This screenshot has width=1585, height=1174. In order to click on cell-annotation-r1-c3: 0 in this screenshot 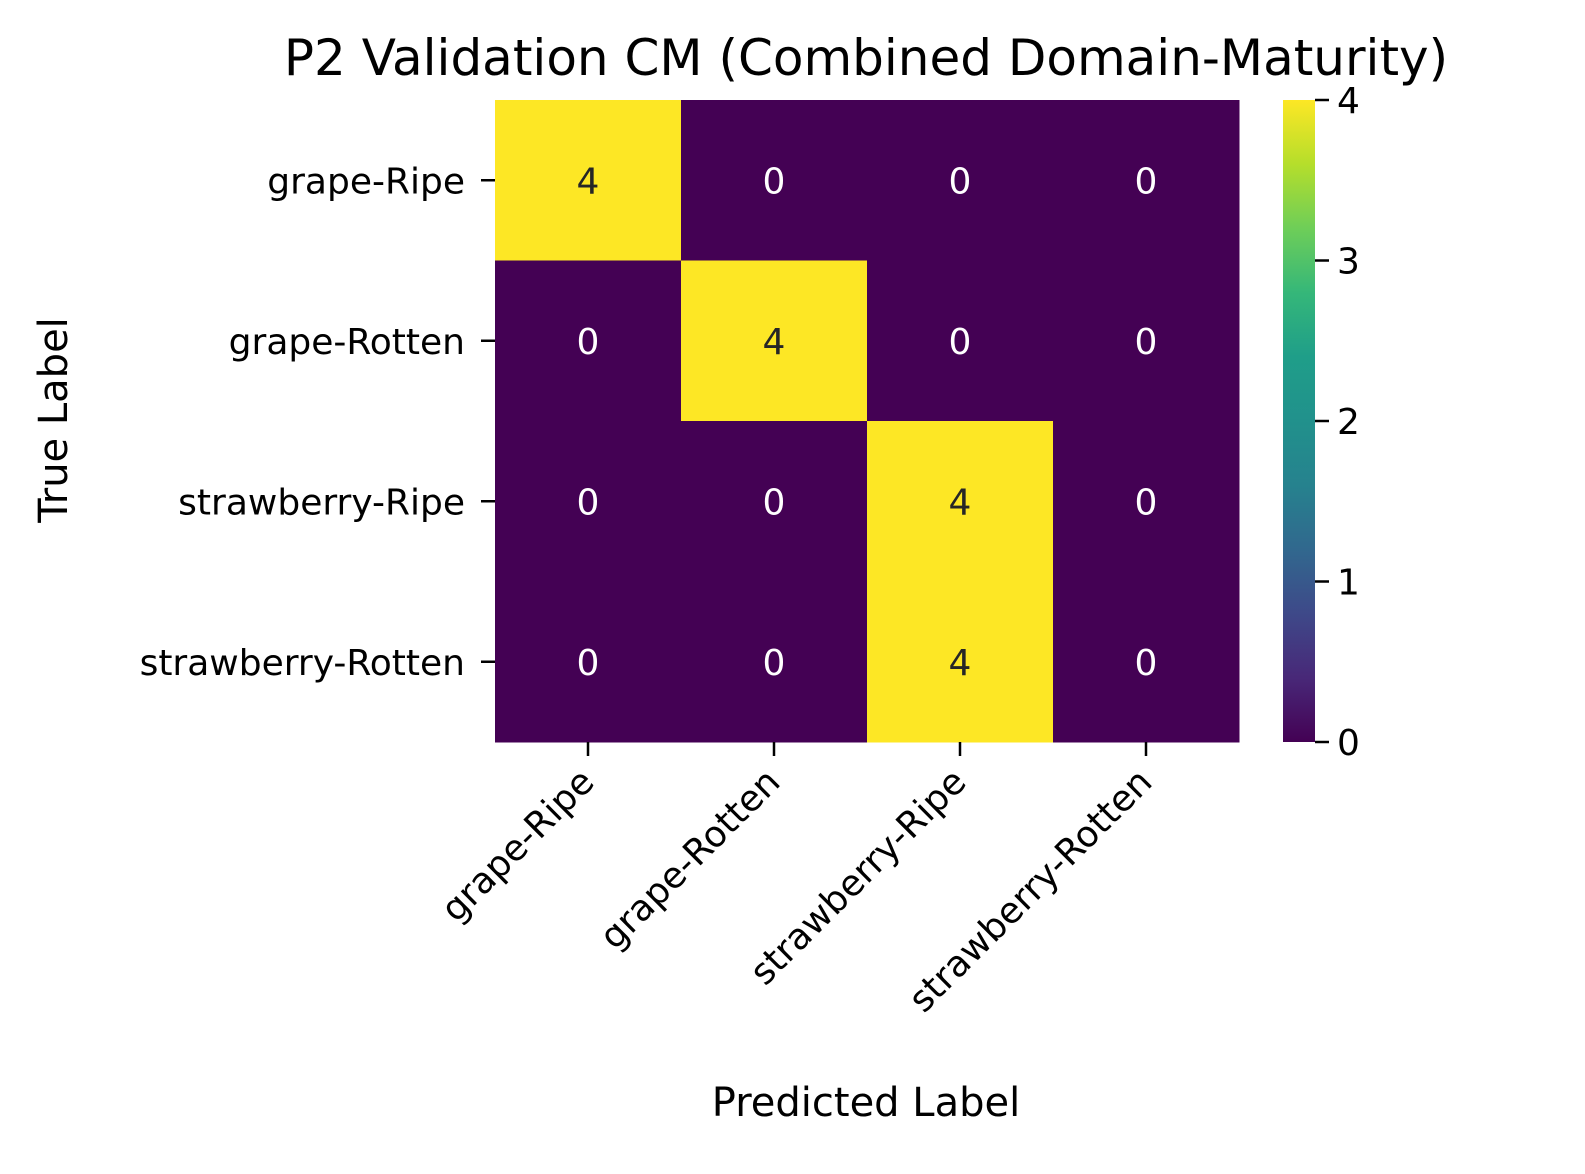, I will do `click(1146, 342)`.